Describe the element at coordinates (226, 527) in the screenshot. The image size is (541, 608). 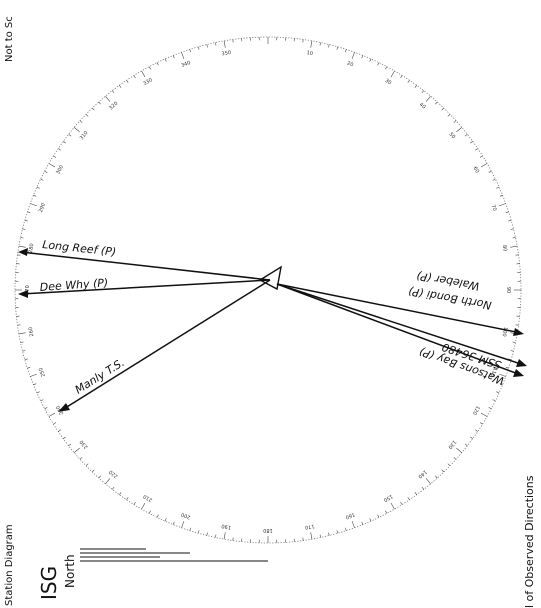
I see `compass-degree-label: 190` at that location.